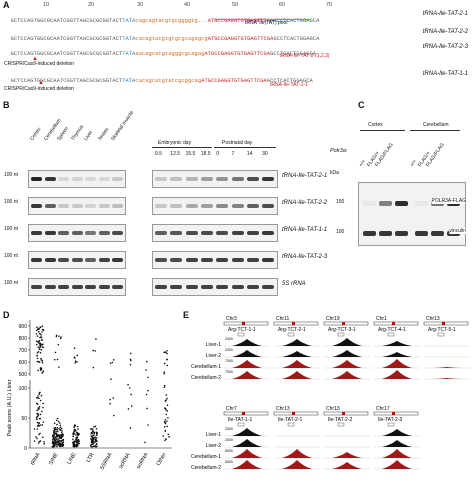 This screenshot has width=474, height=498. Describe the element at coordinates (240, 21) in the screenshot. I see `seq-part-d: ATGCCGAGGTGTGAGTTCGA` at that location.